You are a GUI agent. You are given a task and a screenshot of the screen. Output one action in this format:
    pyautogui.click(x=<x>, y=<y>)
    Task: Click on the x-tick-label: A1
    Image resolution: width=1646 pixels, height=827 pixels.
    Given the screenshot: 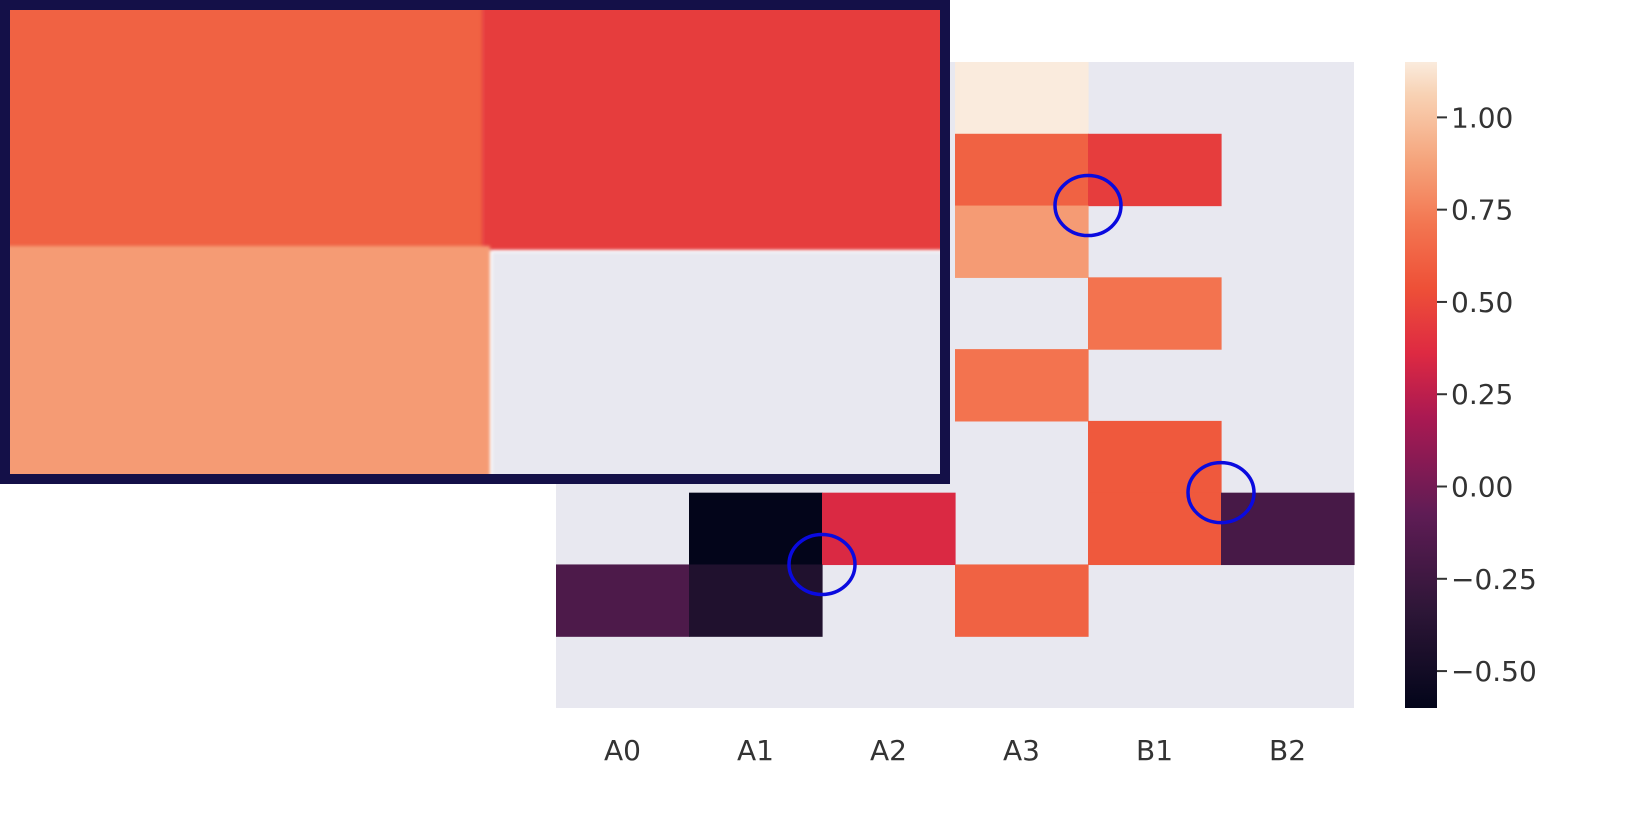 What is the action you would take?
    pyautogui.click(x=755, y=750)
    